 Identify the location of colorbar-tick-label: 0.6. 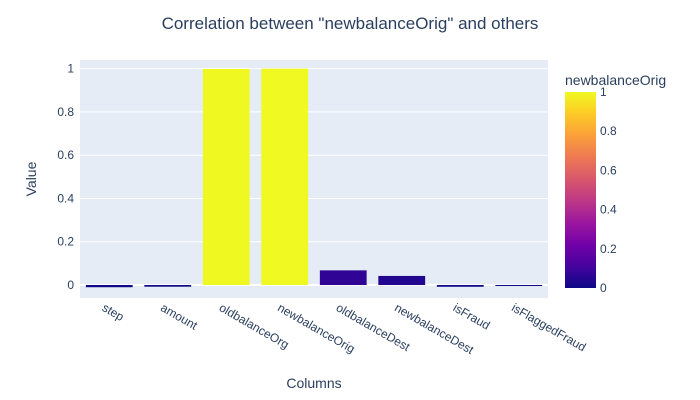
(608, 170).